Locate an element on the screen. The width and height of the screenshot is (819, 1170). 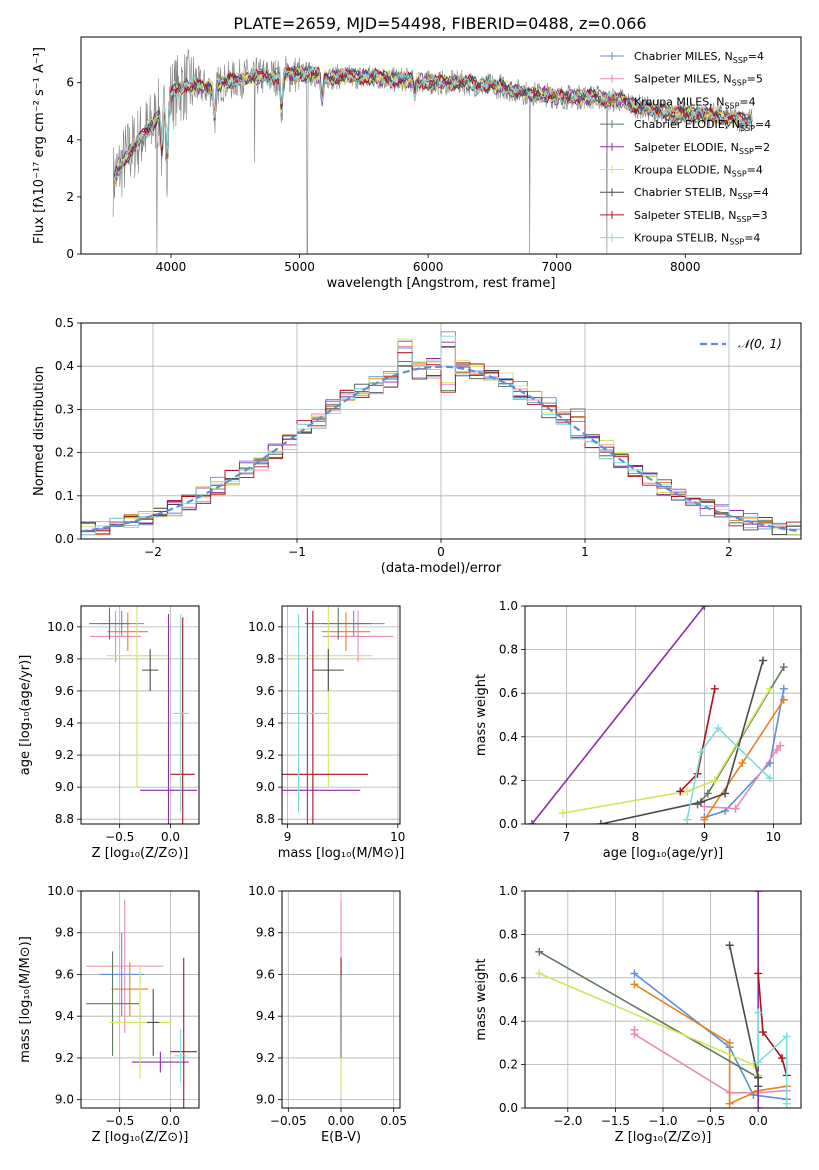
mass-ebv-xtick-label: 0.00 is located at coordinates (341, 1121).